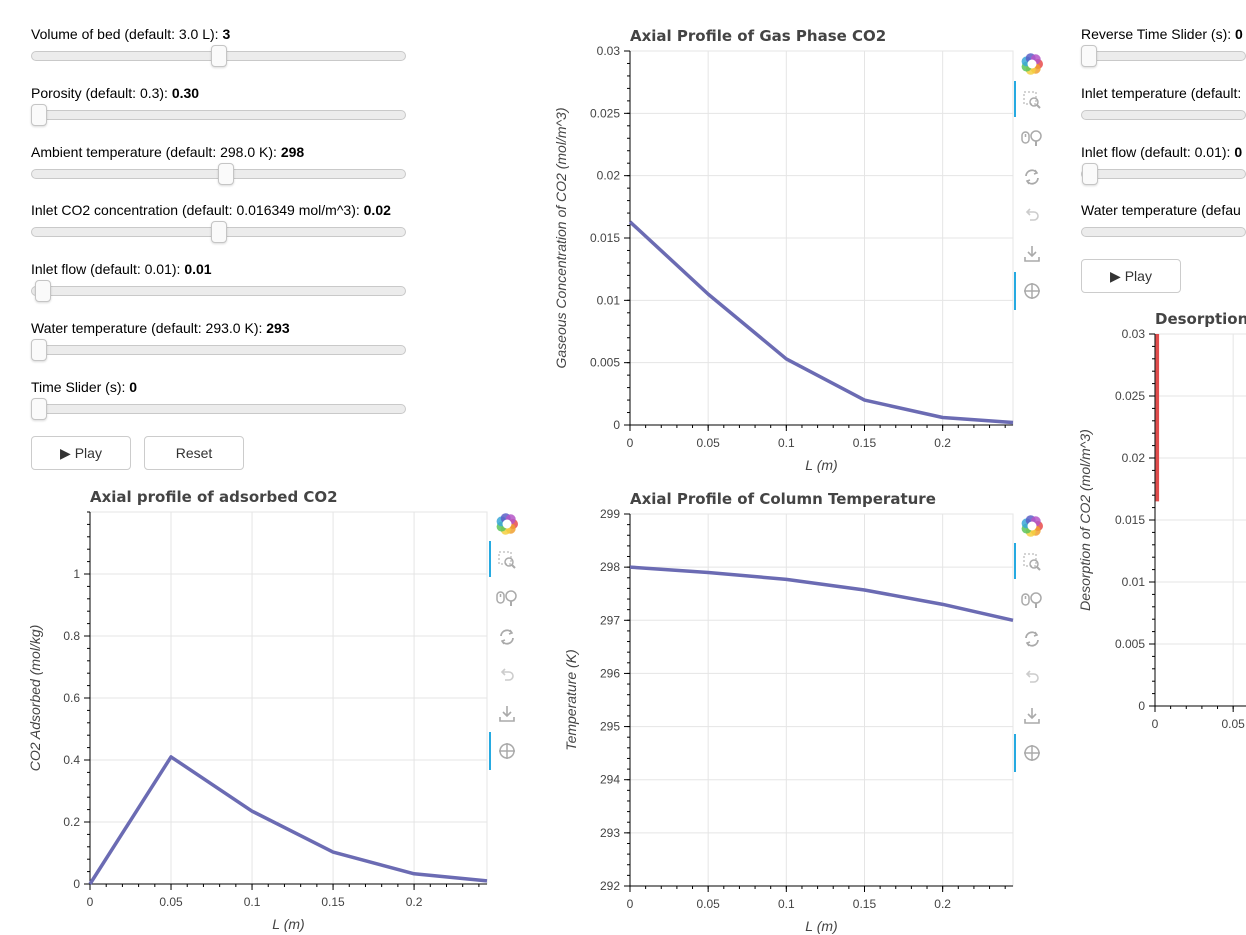 This screenshot has width=1246, height=935. I want to click on play-button: ▶ Play, so click(81, 453).